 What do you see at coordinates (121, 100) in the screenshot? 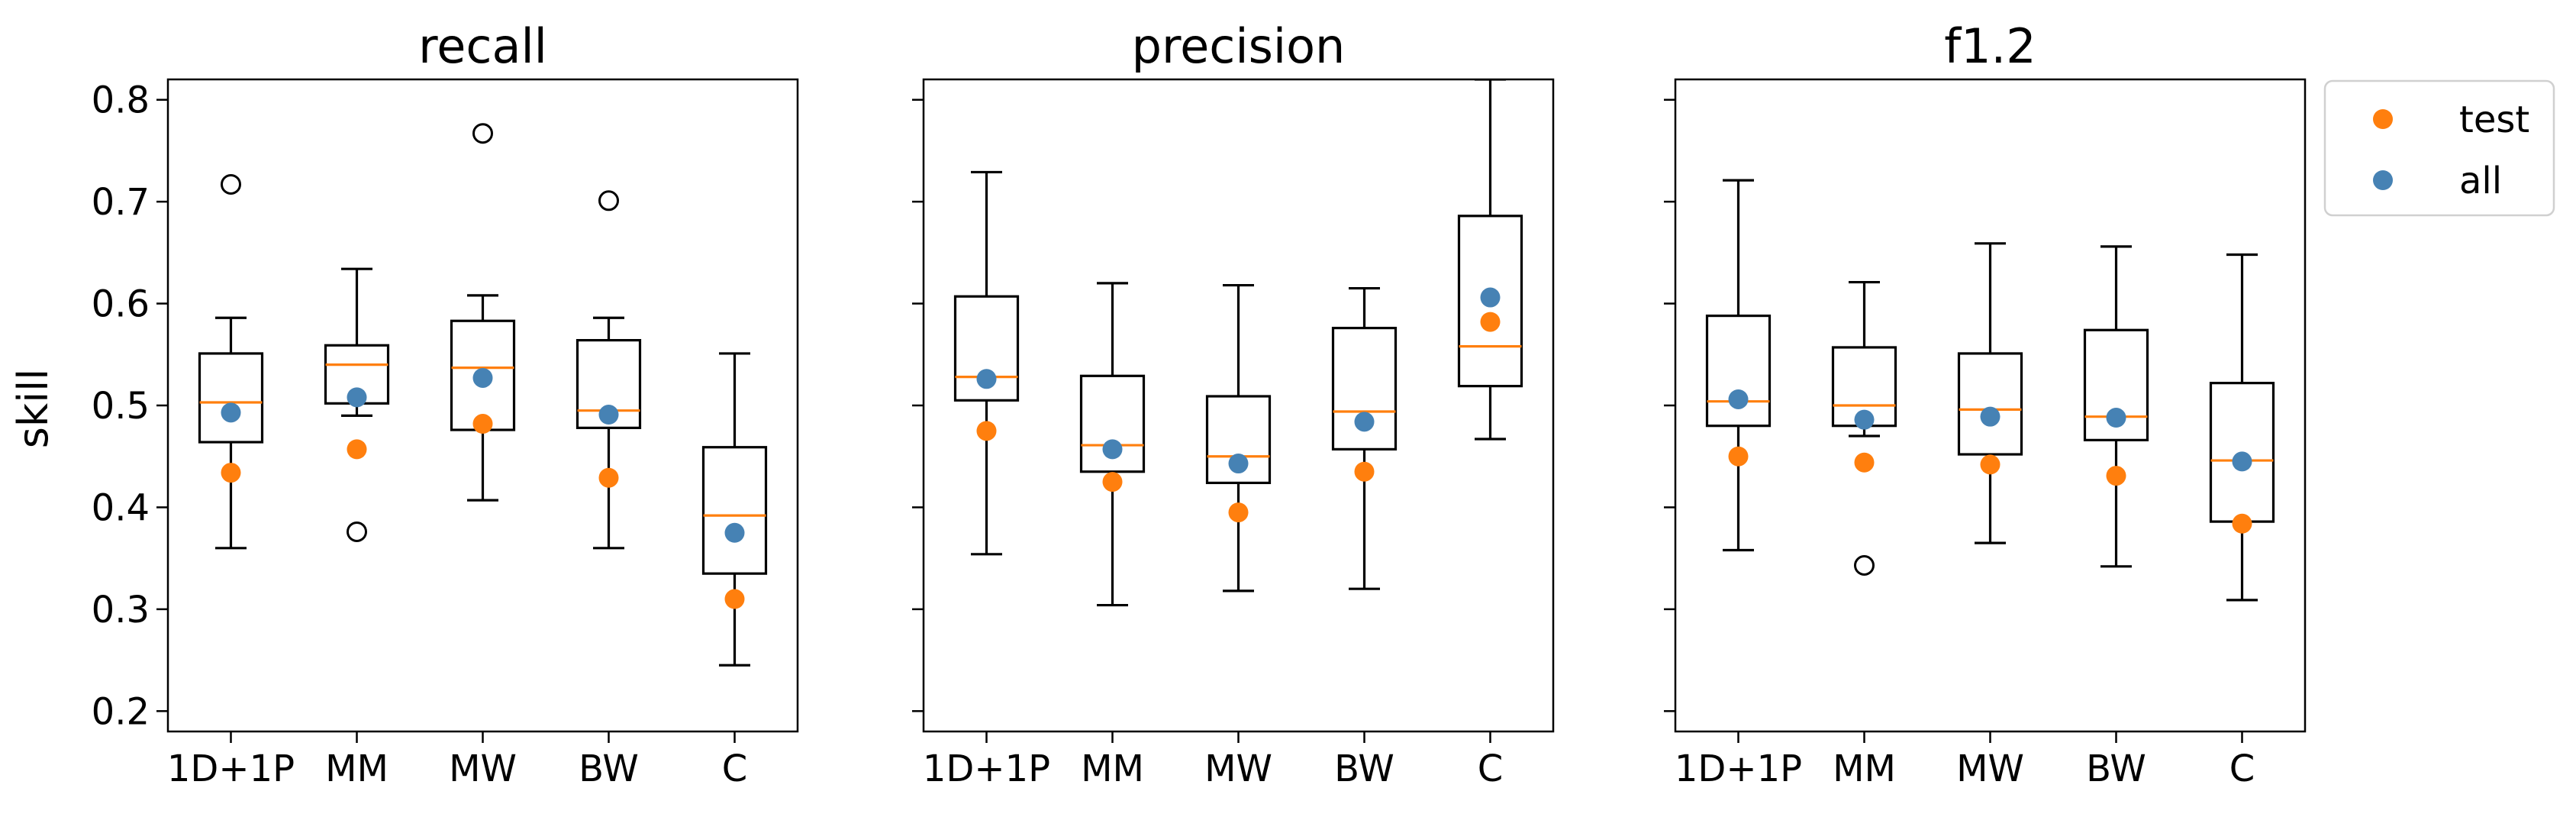
I see `y-tick-label: 0.8` at bounding box center [121, 100].